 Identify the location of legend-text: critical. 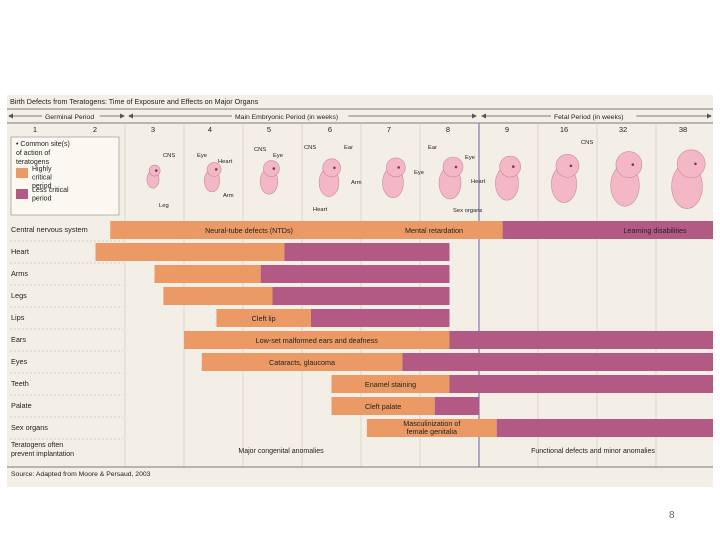
(42, 178).